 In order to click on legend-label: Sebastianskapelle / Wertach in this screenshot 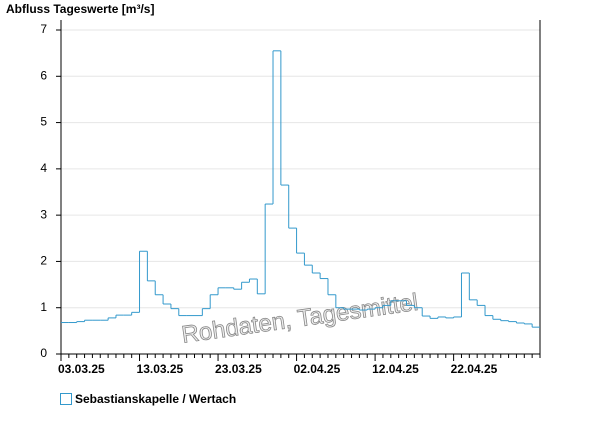, I will do `click(155, 399)`.